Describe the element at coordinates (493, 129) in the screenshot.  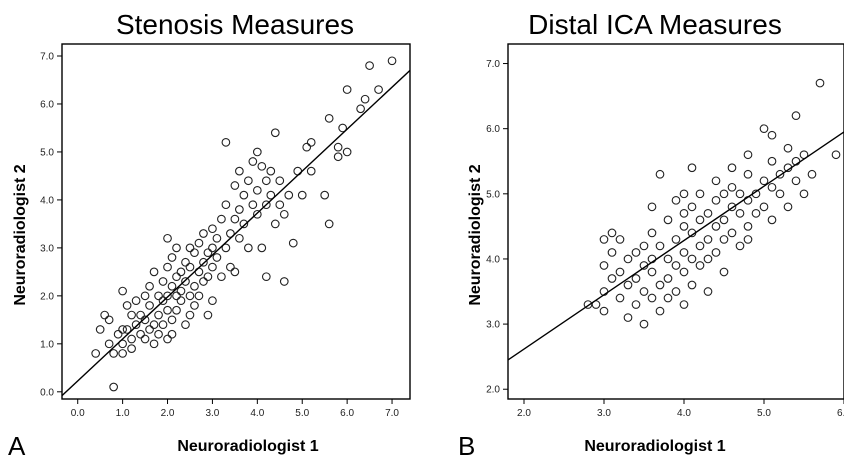
I see `y-tick-label: 6.0` at that location.